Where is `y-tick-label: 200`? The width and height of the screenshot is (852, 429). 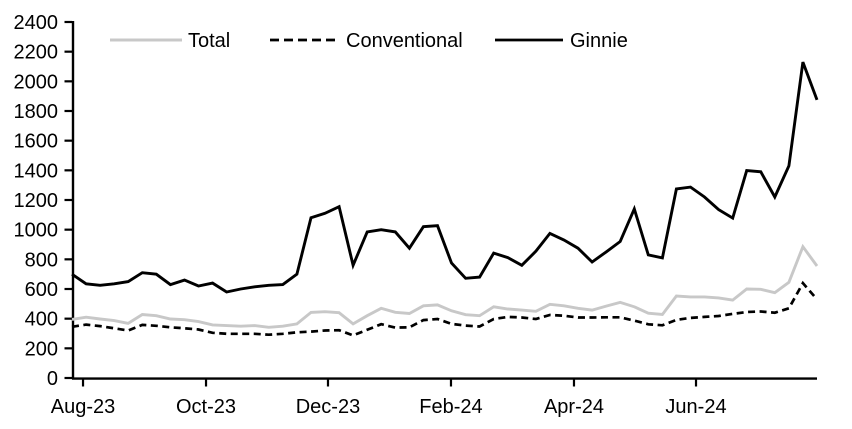 y-tick-label: 200 is located at coordinates (41, 349).